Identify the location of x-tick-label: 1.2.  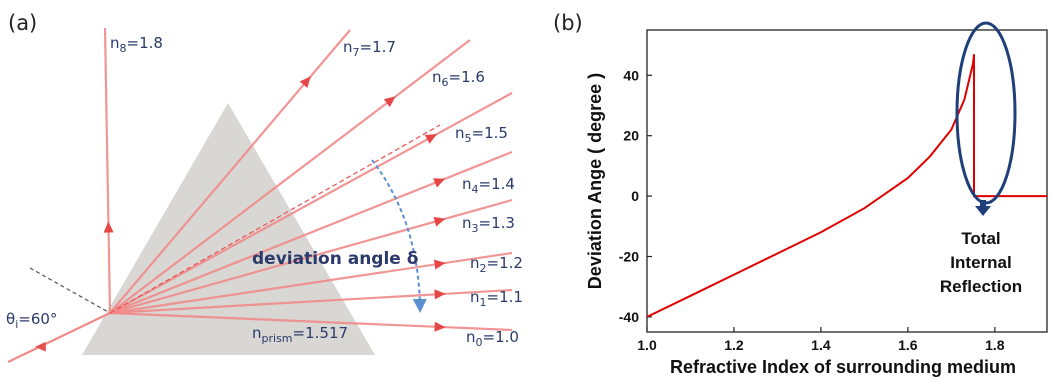
(734, 345).